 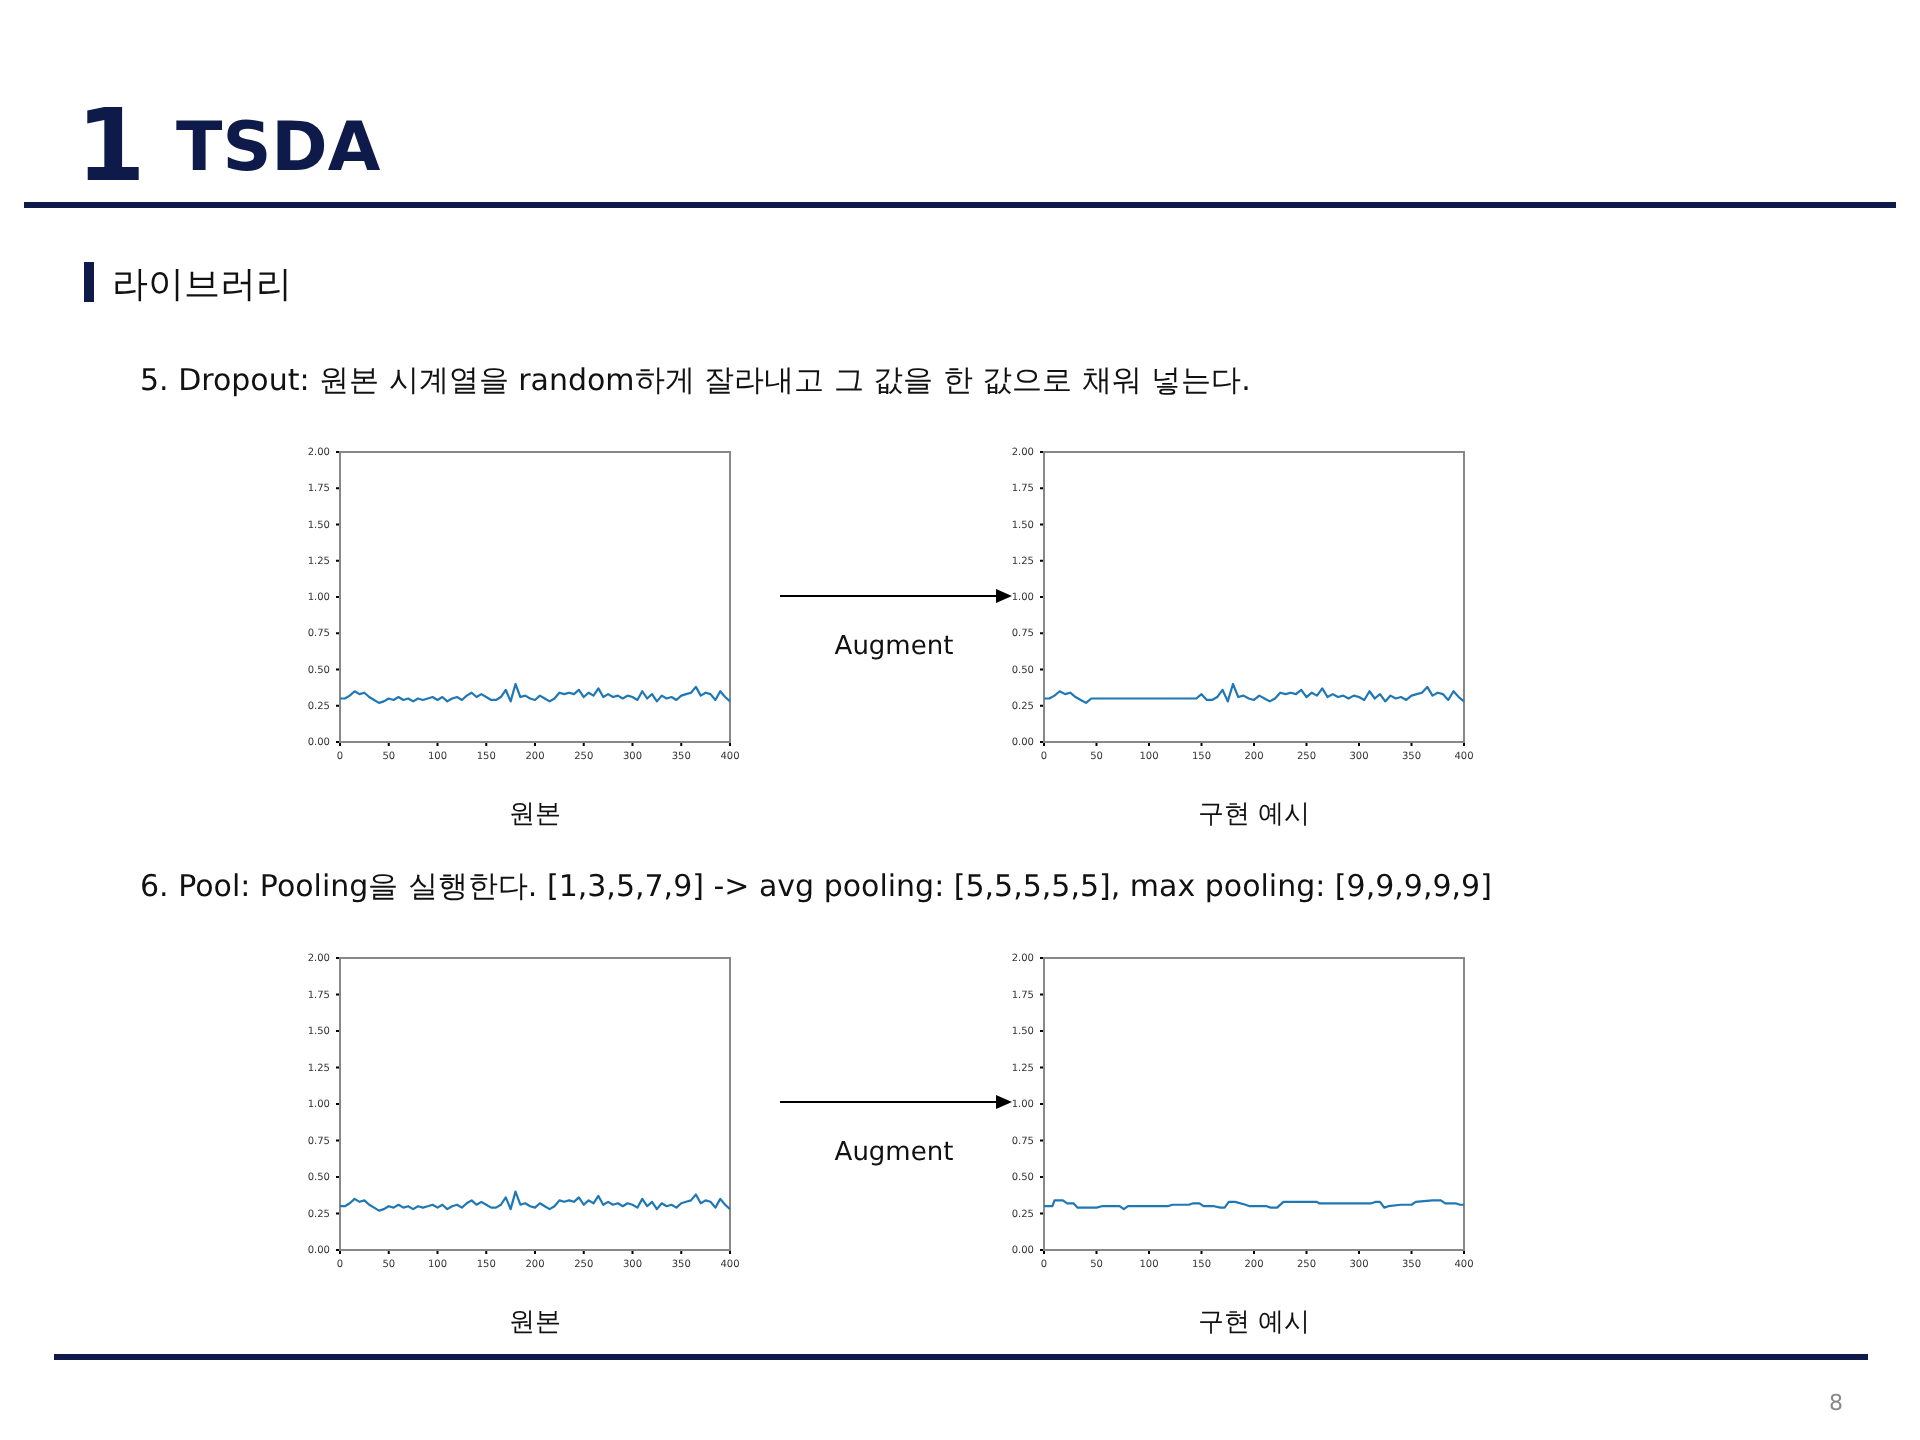 I want to click on text: 1, so click(x=111, y=146).